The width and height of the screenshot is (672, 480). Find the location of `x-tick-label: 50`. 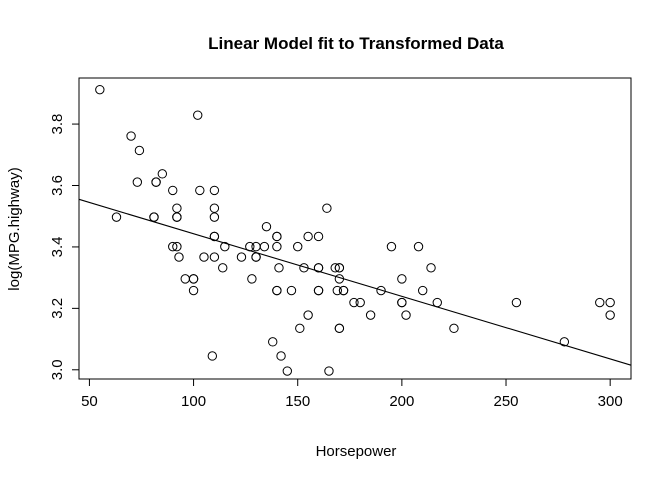

x-tick-label: 50 is located at coordinates (89, 401).